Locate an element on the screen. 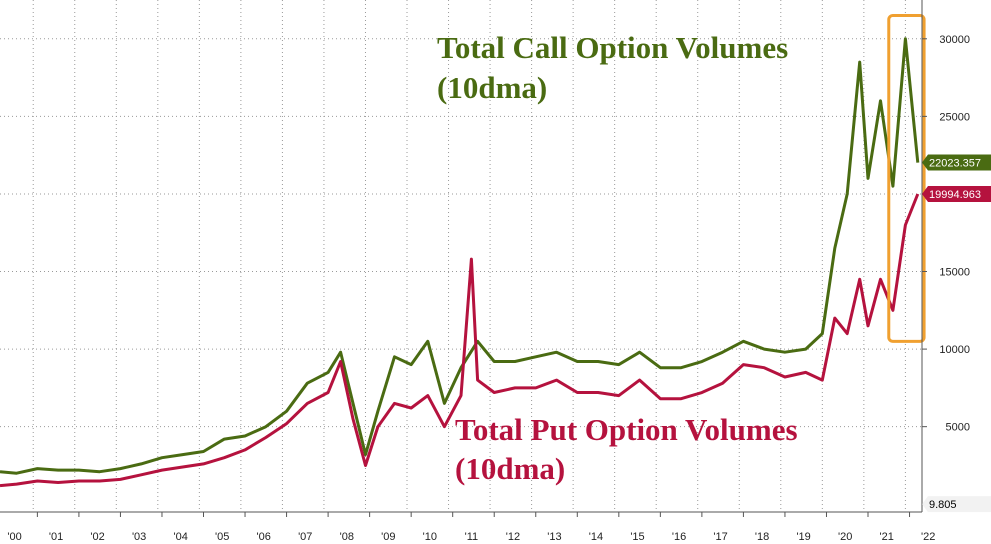 This screenshot has height=544, width=991. y-tick-label: 5000 is located at coordinates (958, 428).